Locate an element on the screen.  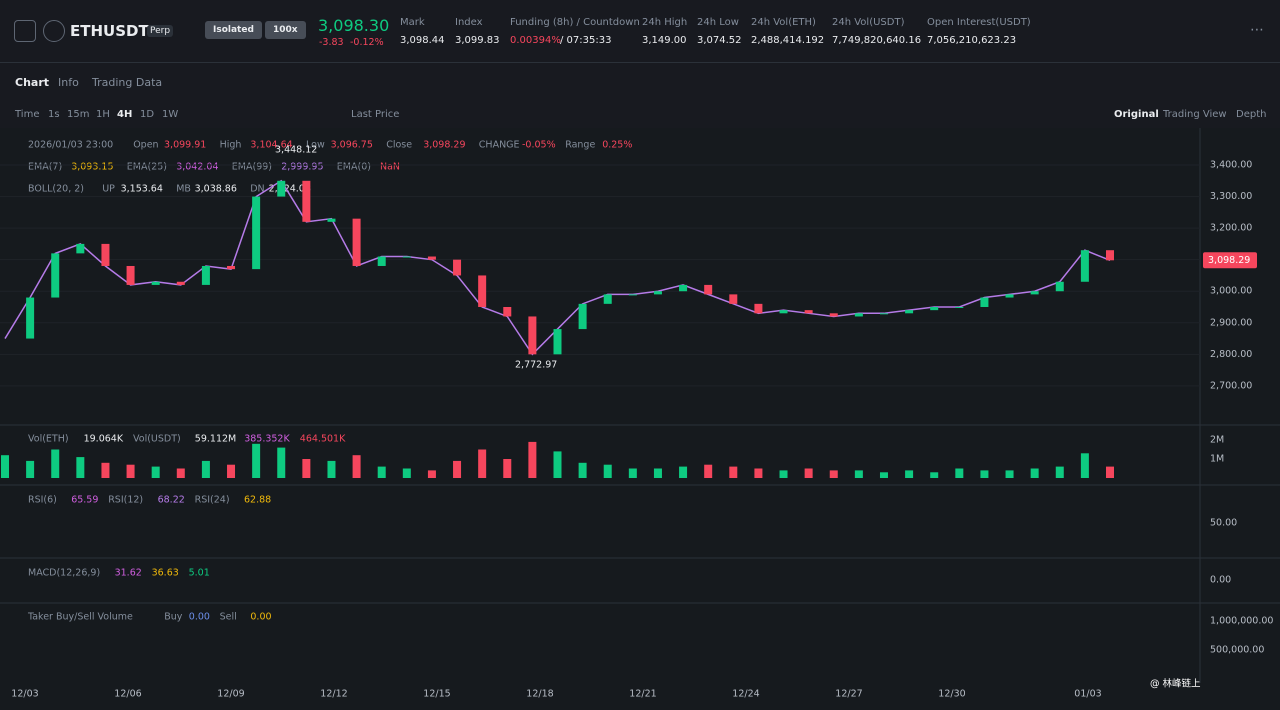
tab: Info is located at coordinates (68, 82).